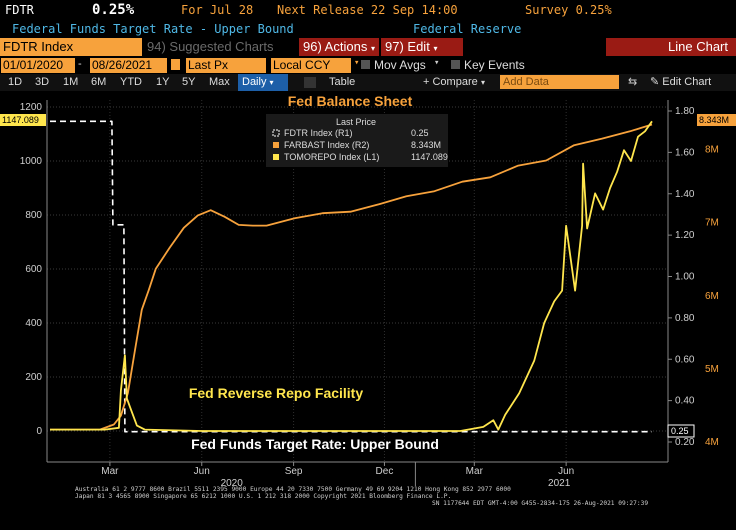 The height and width of the screenshot is (530, 736). I want to click on last-value-tag-left, so click(23, 120).